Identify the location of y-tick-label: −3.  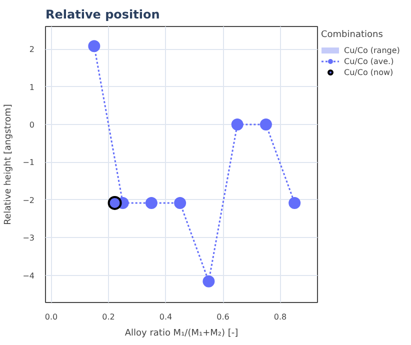
(28, 238).